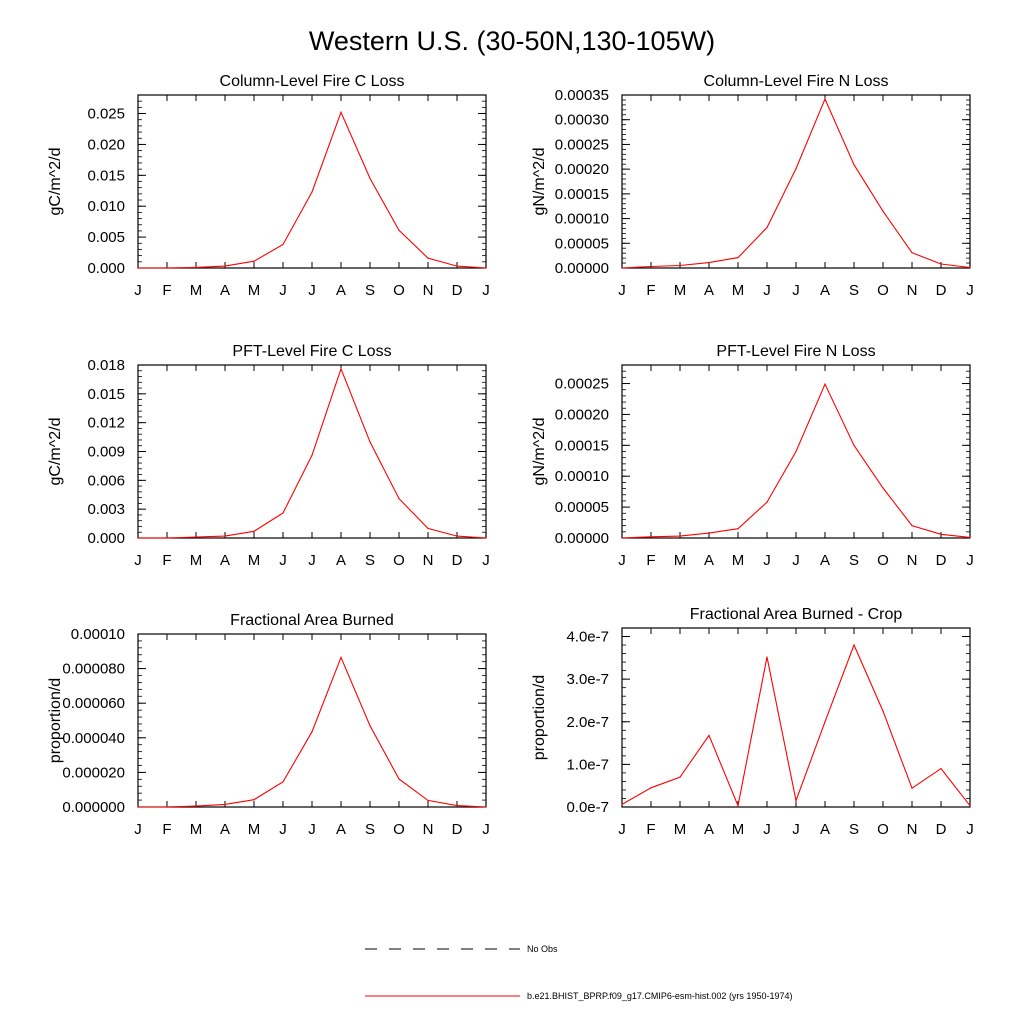 The image size is (1024, 1024). I want to click on y-tick-label: 0.00025, so click(582, 384).